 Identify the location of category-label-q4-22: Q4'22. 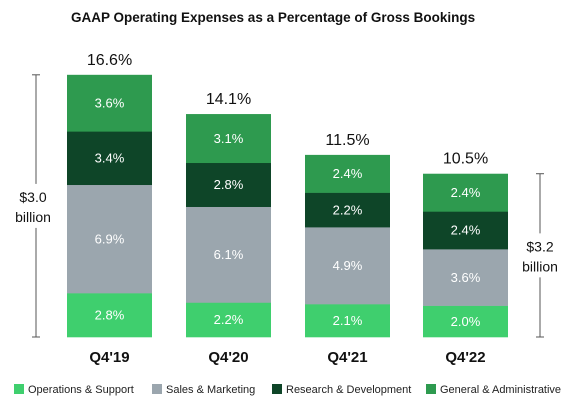
(465, 357).